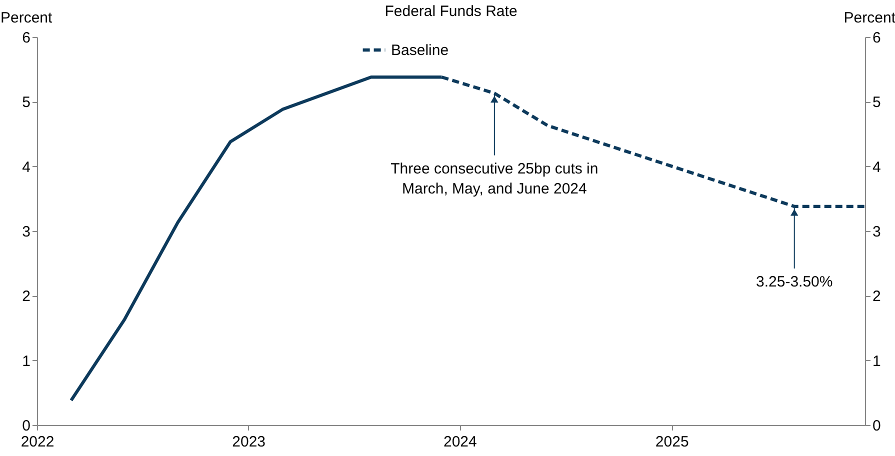  I want to click on annotation: 3.25-3.50%, so click(794, 282).